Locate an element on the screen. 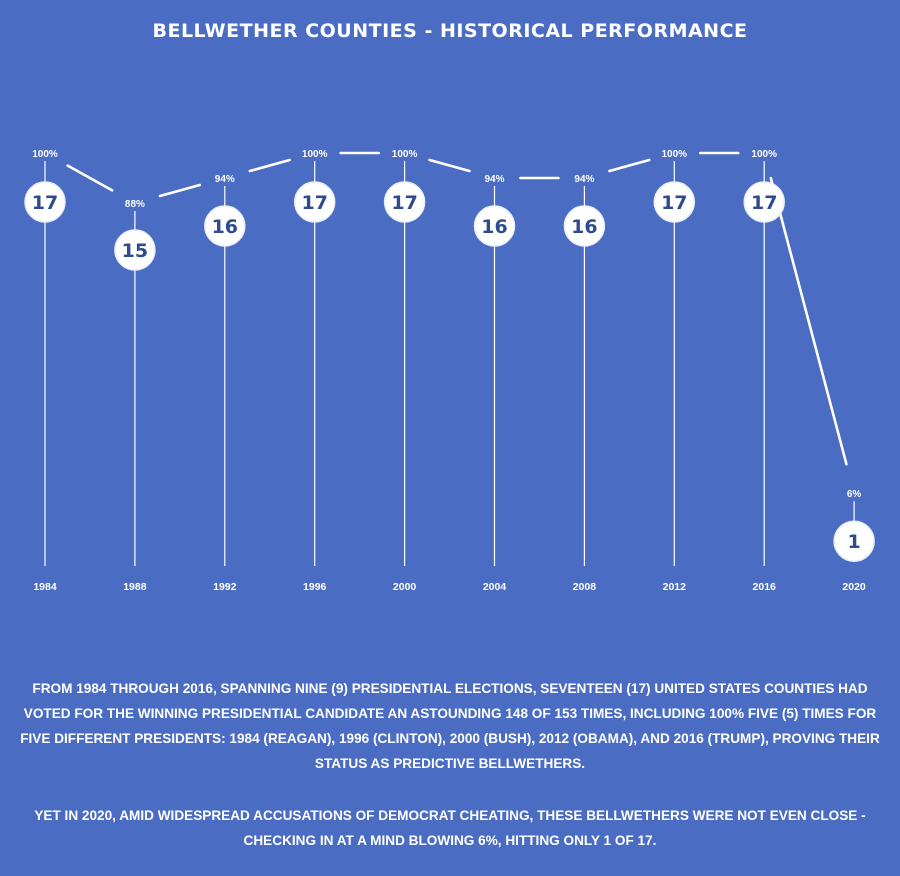  data-point-1984: 17 is located at coordinates (45, 202).